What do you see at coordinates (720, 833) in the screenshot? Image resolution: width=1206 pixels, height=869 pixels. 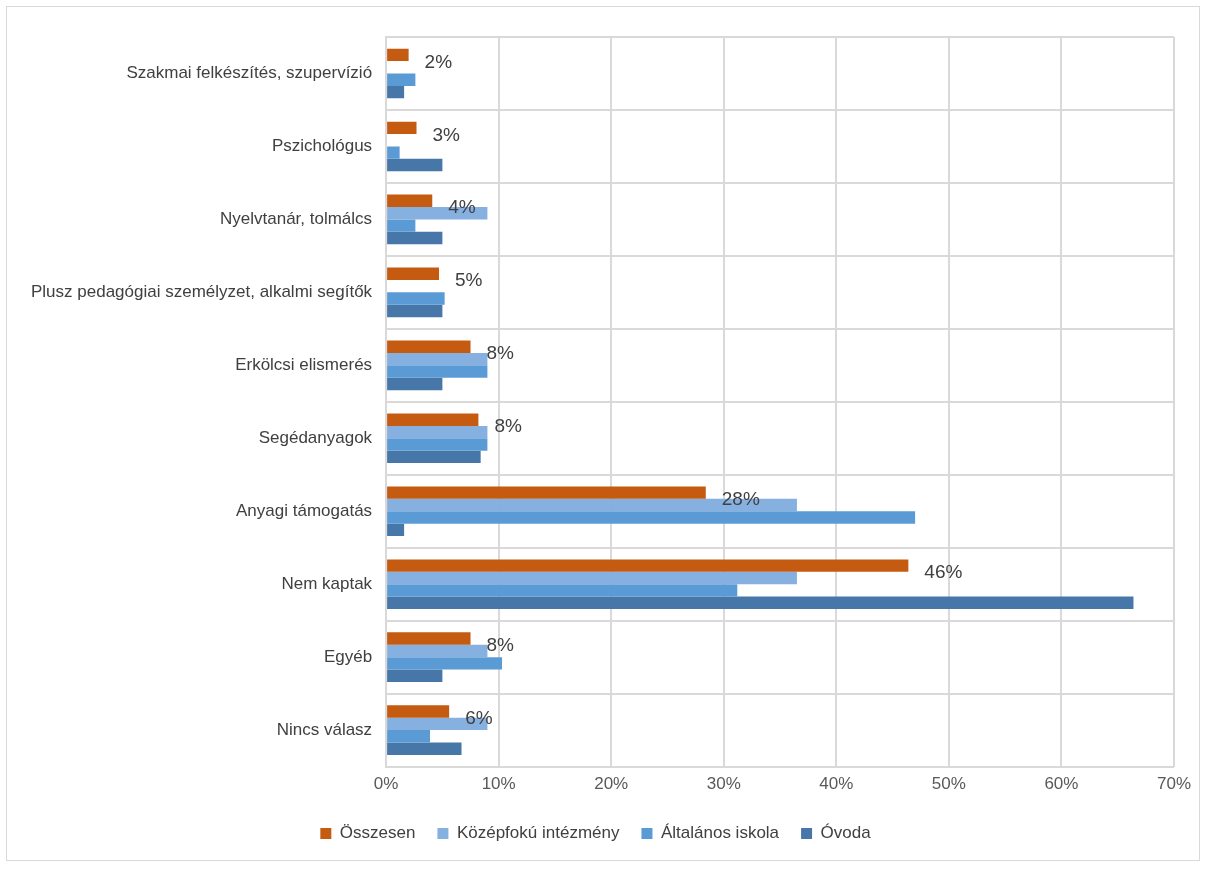 I see `legend-label: Általános iskola` at bounding box center [720, 833].